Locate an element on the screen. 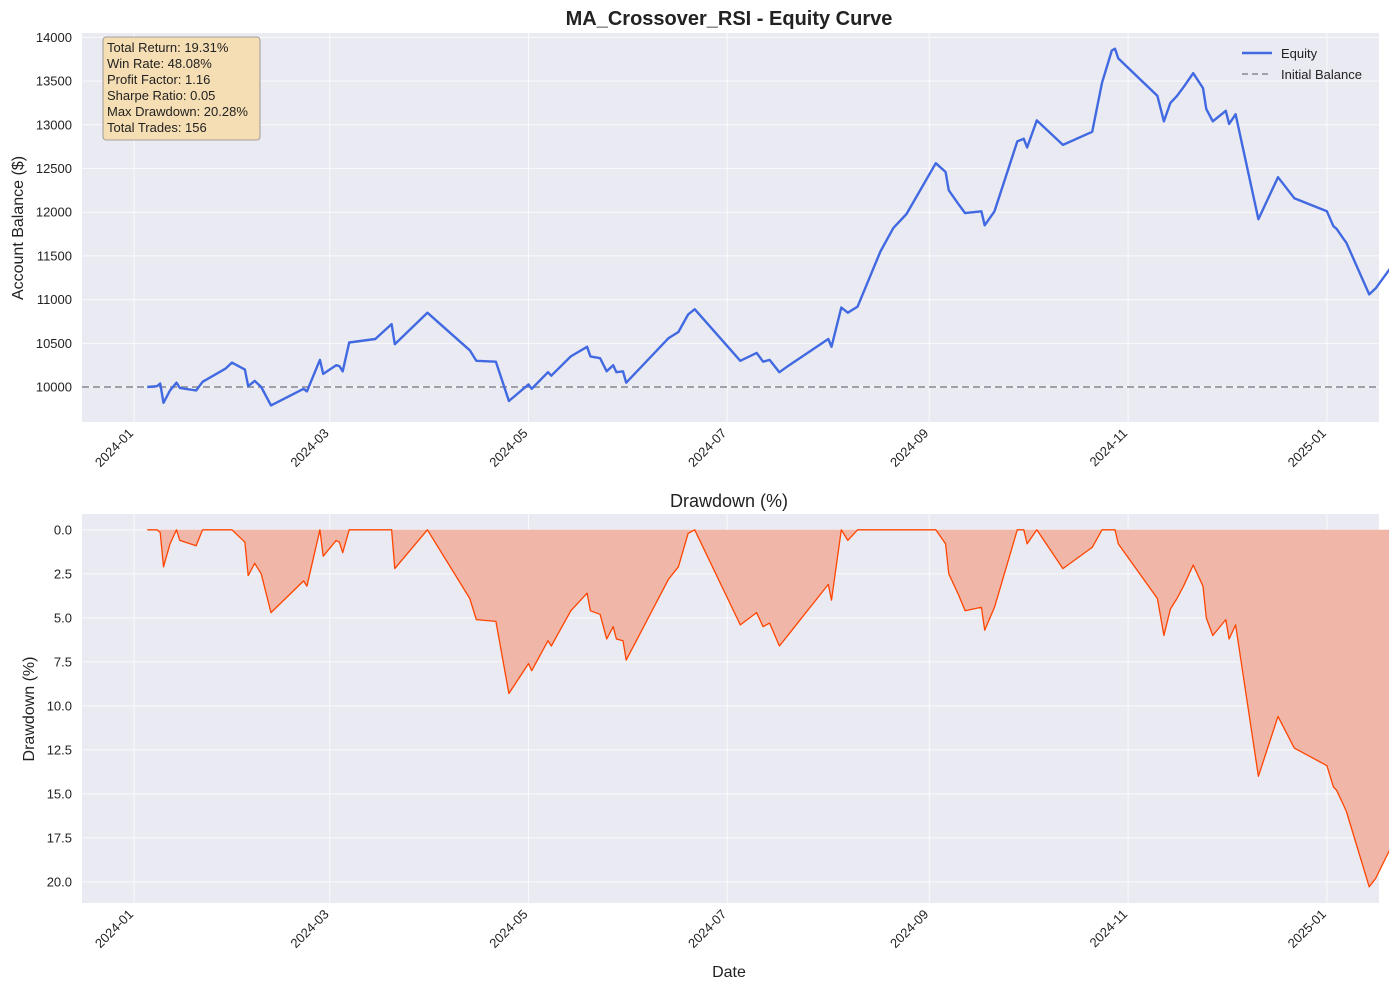 The image size is (1389, 989). y-tick-label: 15.0 is located at coordinates (59, 793).